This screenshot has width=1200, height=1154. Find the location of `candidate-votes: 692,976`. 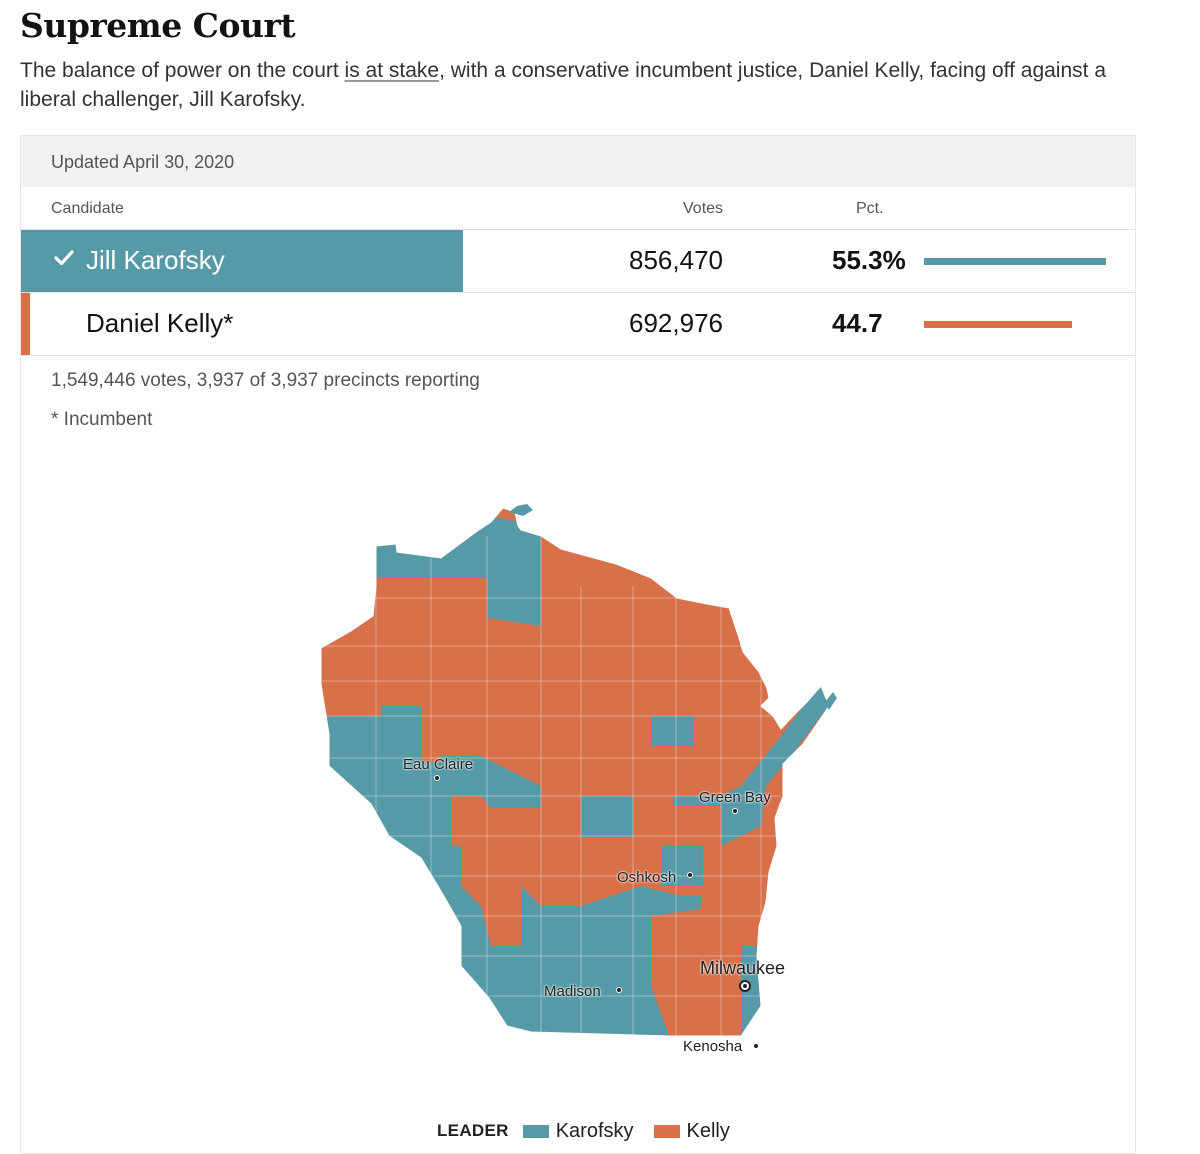

candidate-votes: 692,976 is located at coordinates (676, 323).